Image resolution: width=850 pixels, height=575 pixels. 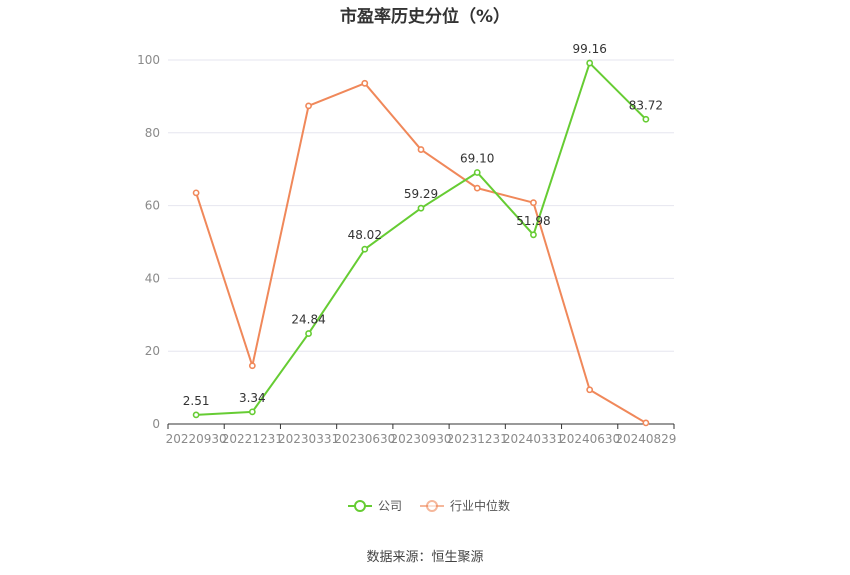 What do you see at coordinates (152, 278) in the screenshot?
I see `y-tick-label: 40` at bounding box center [152, 278].